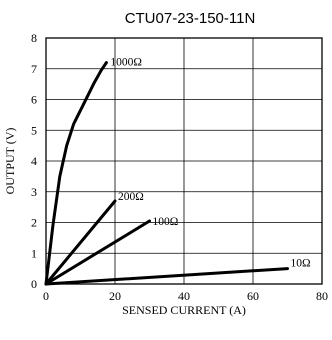  What do you see at coordinates (34, 130) in the screenshot?
I see `y-tick-label: 5` at bounding box center [34, 130].